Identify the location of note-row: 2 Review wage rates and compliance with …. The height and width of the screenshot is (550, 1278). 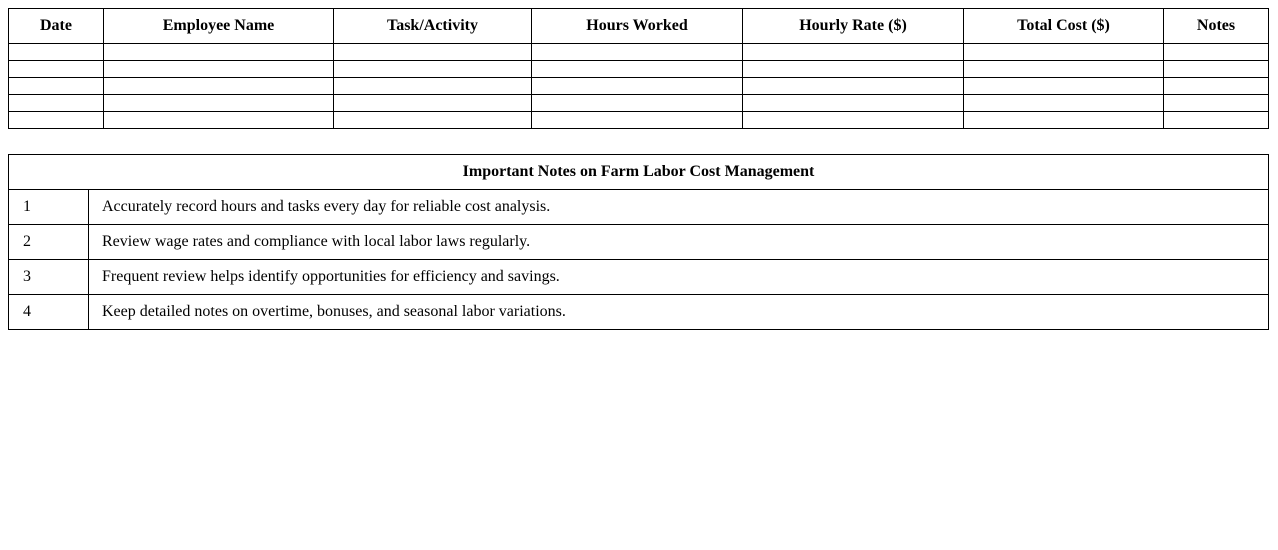
(639, 242).